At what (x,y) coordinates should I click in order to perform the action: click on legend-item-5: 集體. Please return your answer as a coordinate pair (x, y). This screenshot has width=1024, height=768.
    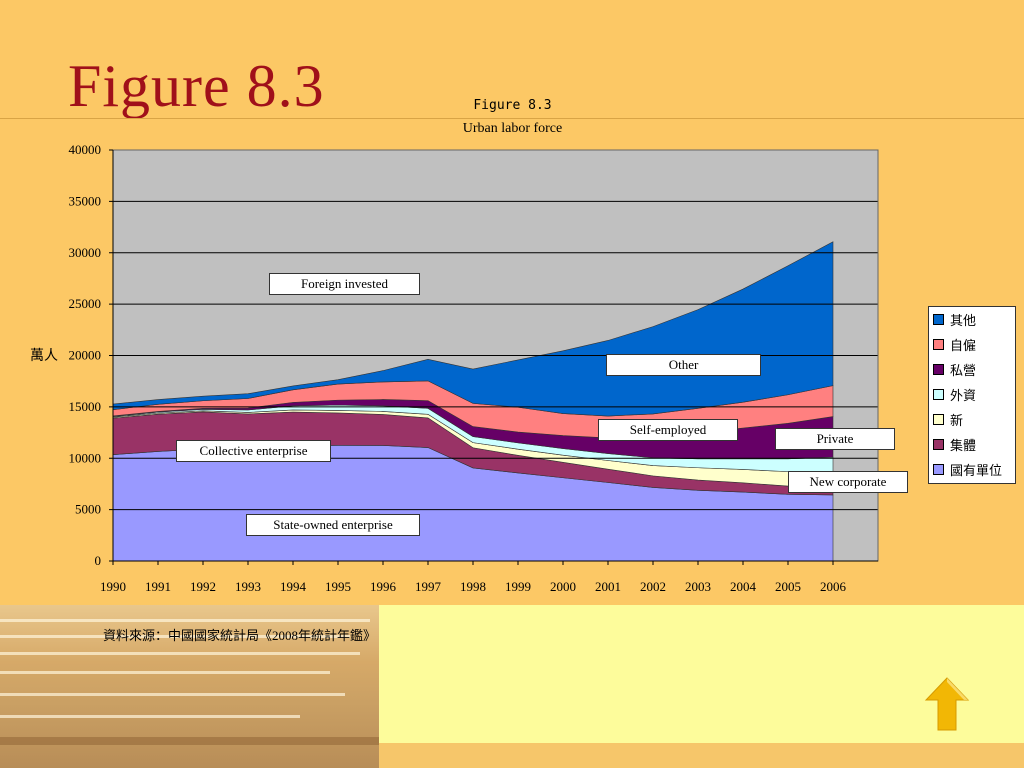
    Looking at the image, I should click on (972, 444).